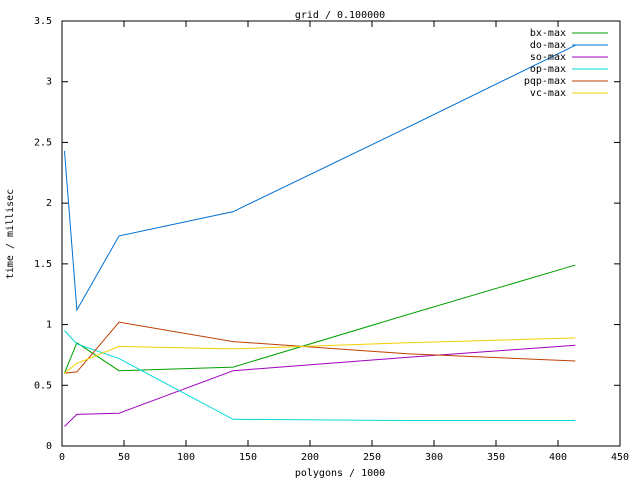 Image resolution: width=640 pixels, height=480 pixels. Describe the element at coordinates (548, 69) in the screenshot. I see `legend-label: op-max` at that location.